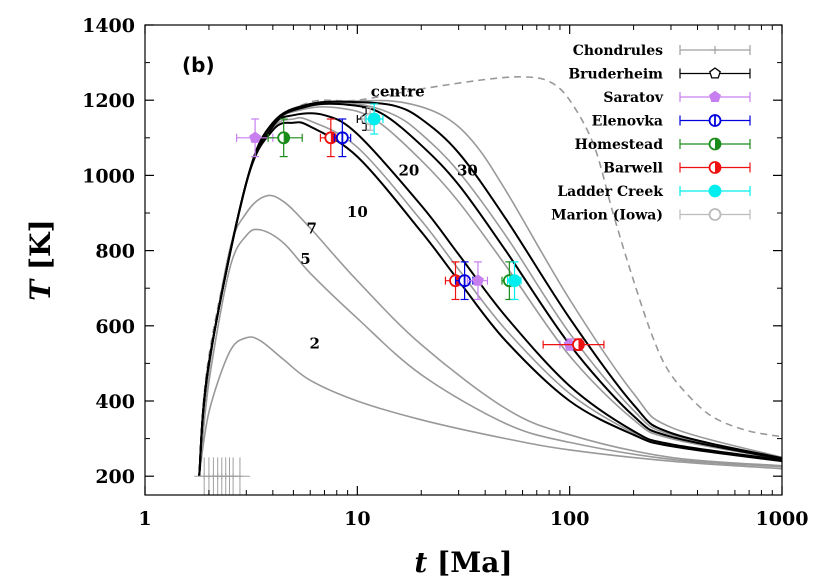 The image size is (830, 580). Describe the element at coordinates (610, 192) in the screenshot. I see `legend-label: Ladder Creek` at that location.